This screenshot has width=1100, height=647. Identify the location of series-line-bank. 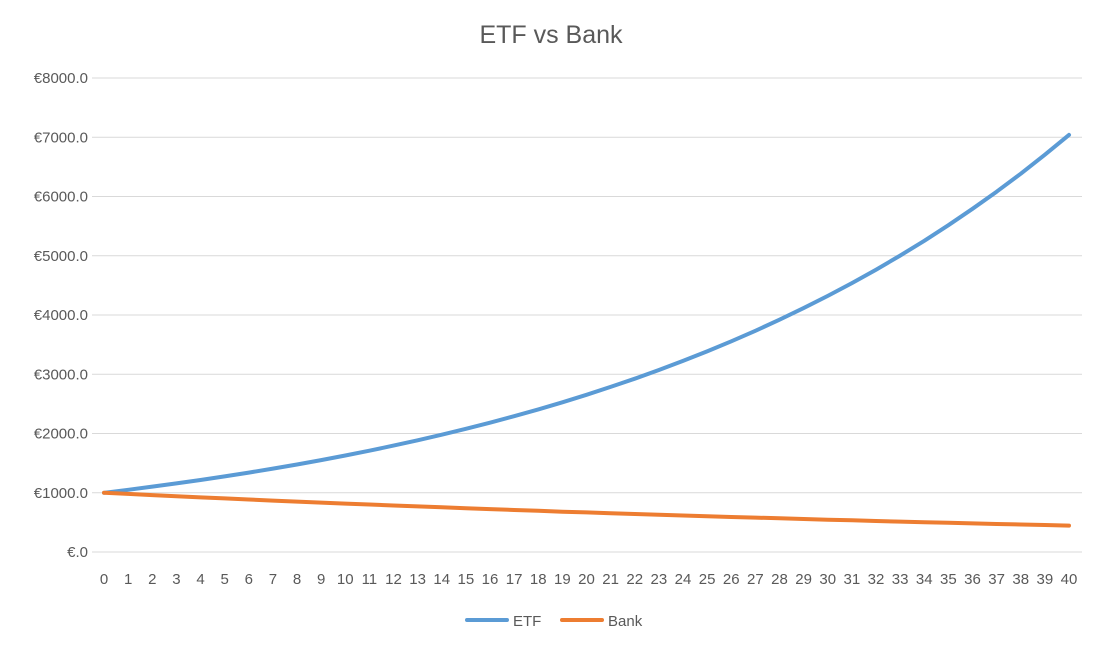
(586, 509).